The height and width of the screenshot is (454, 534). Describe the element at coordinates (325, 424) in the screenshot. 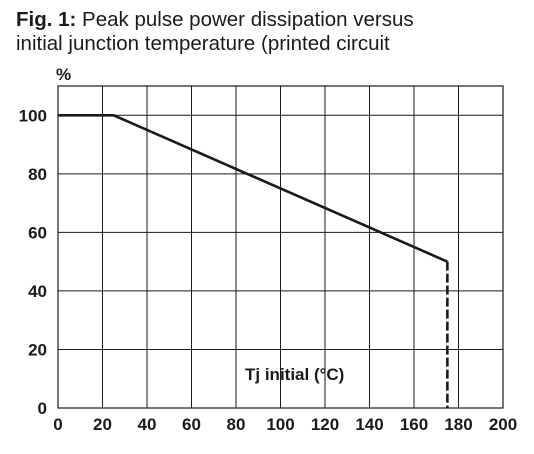

I see `x-tick-label: 120` at that location.